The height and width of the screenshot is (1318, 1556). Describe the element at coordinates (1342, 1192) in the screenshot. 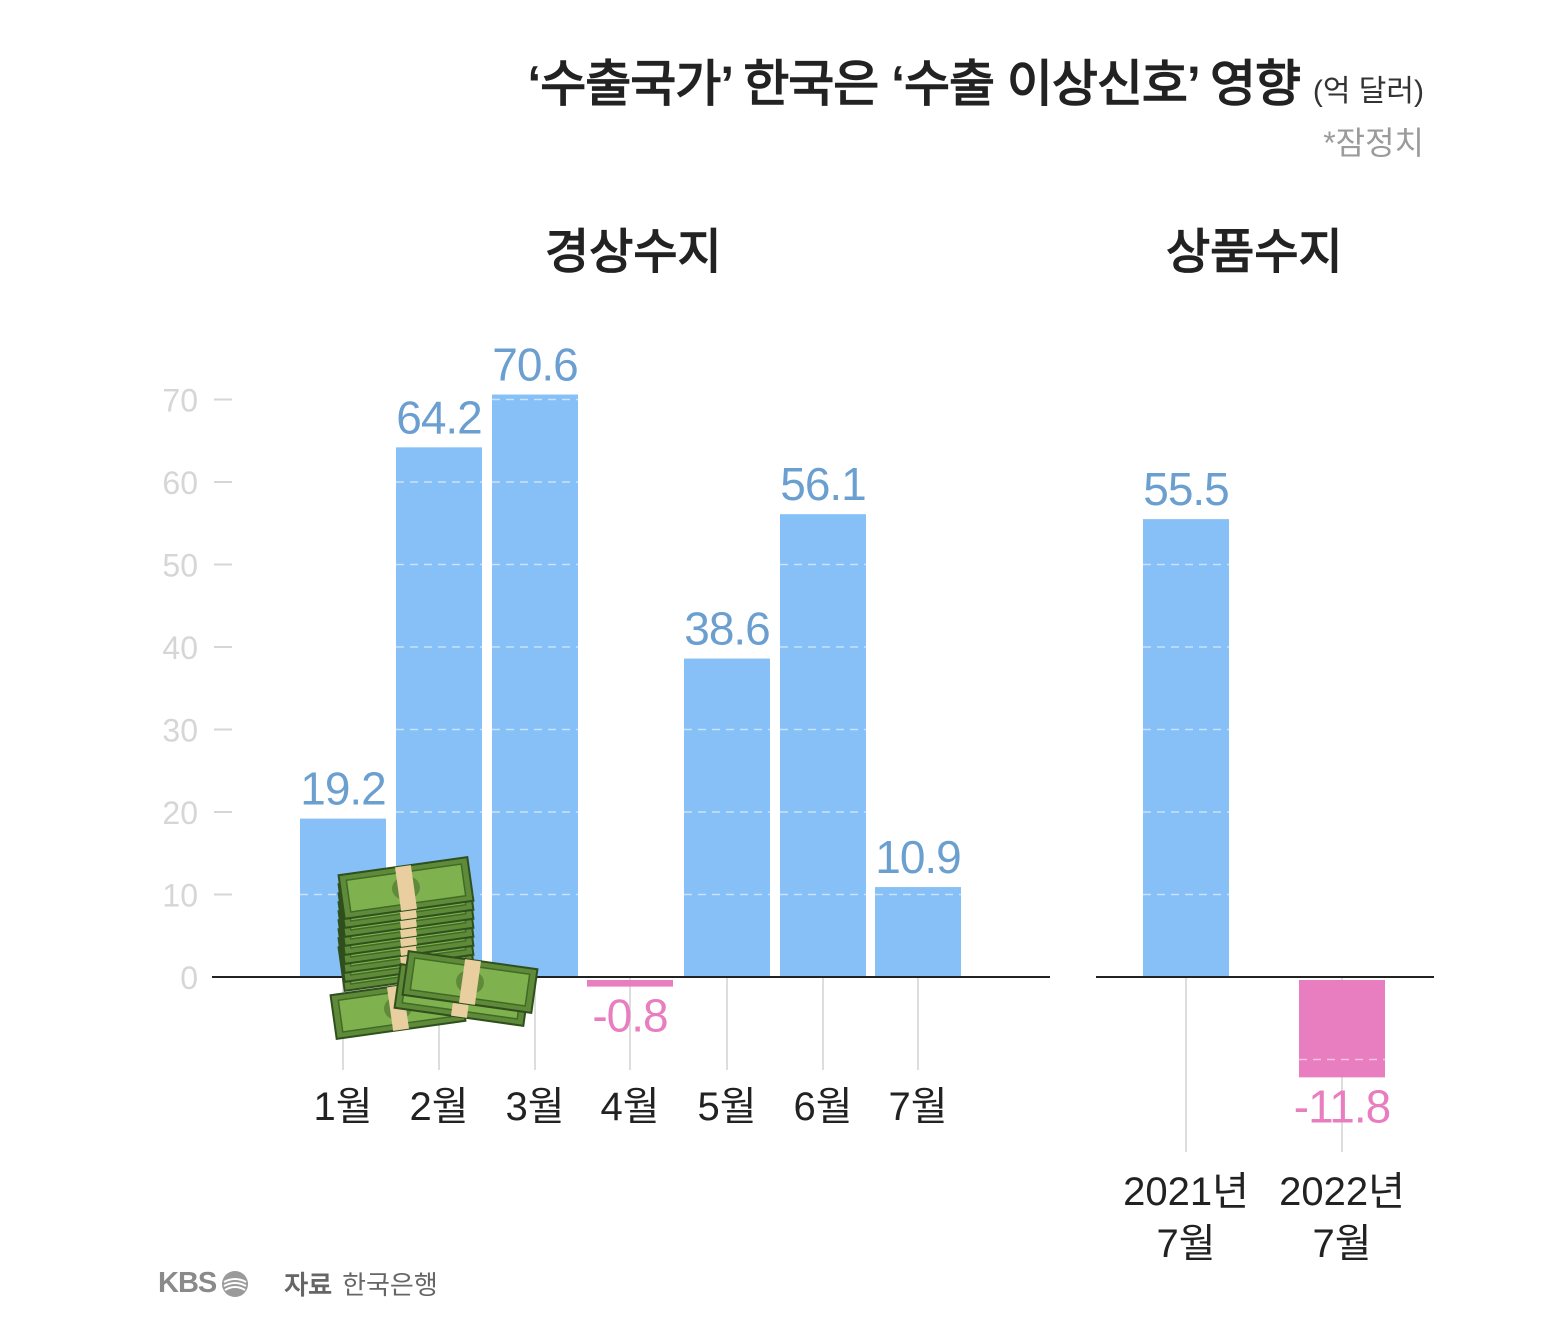

I see `x-tick-label: 2022년` at that location.